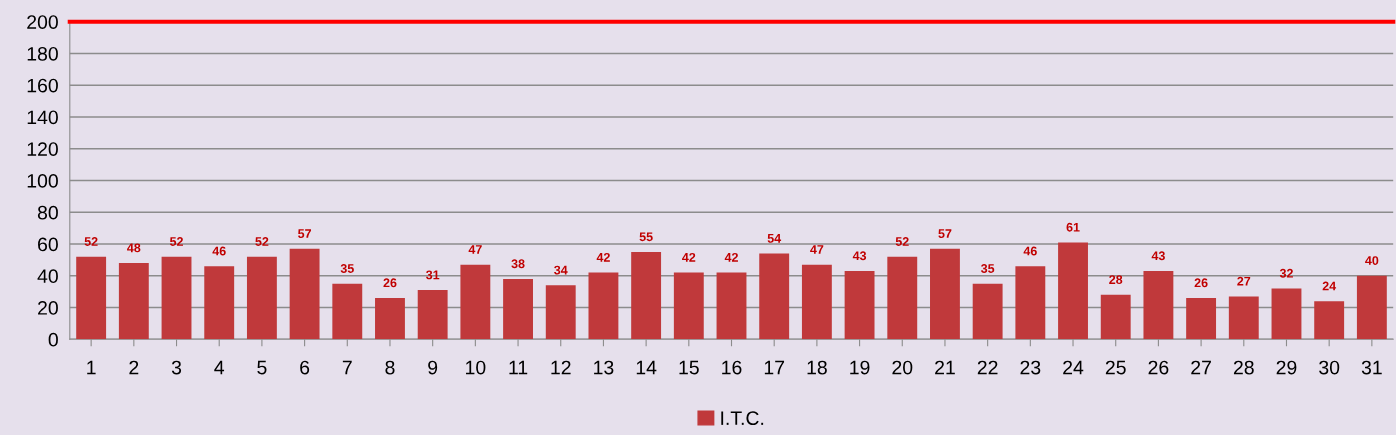  Describe the element at coordinates (1329, 367) in the screenshot. I see `x-tick-label: 30` at that location.